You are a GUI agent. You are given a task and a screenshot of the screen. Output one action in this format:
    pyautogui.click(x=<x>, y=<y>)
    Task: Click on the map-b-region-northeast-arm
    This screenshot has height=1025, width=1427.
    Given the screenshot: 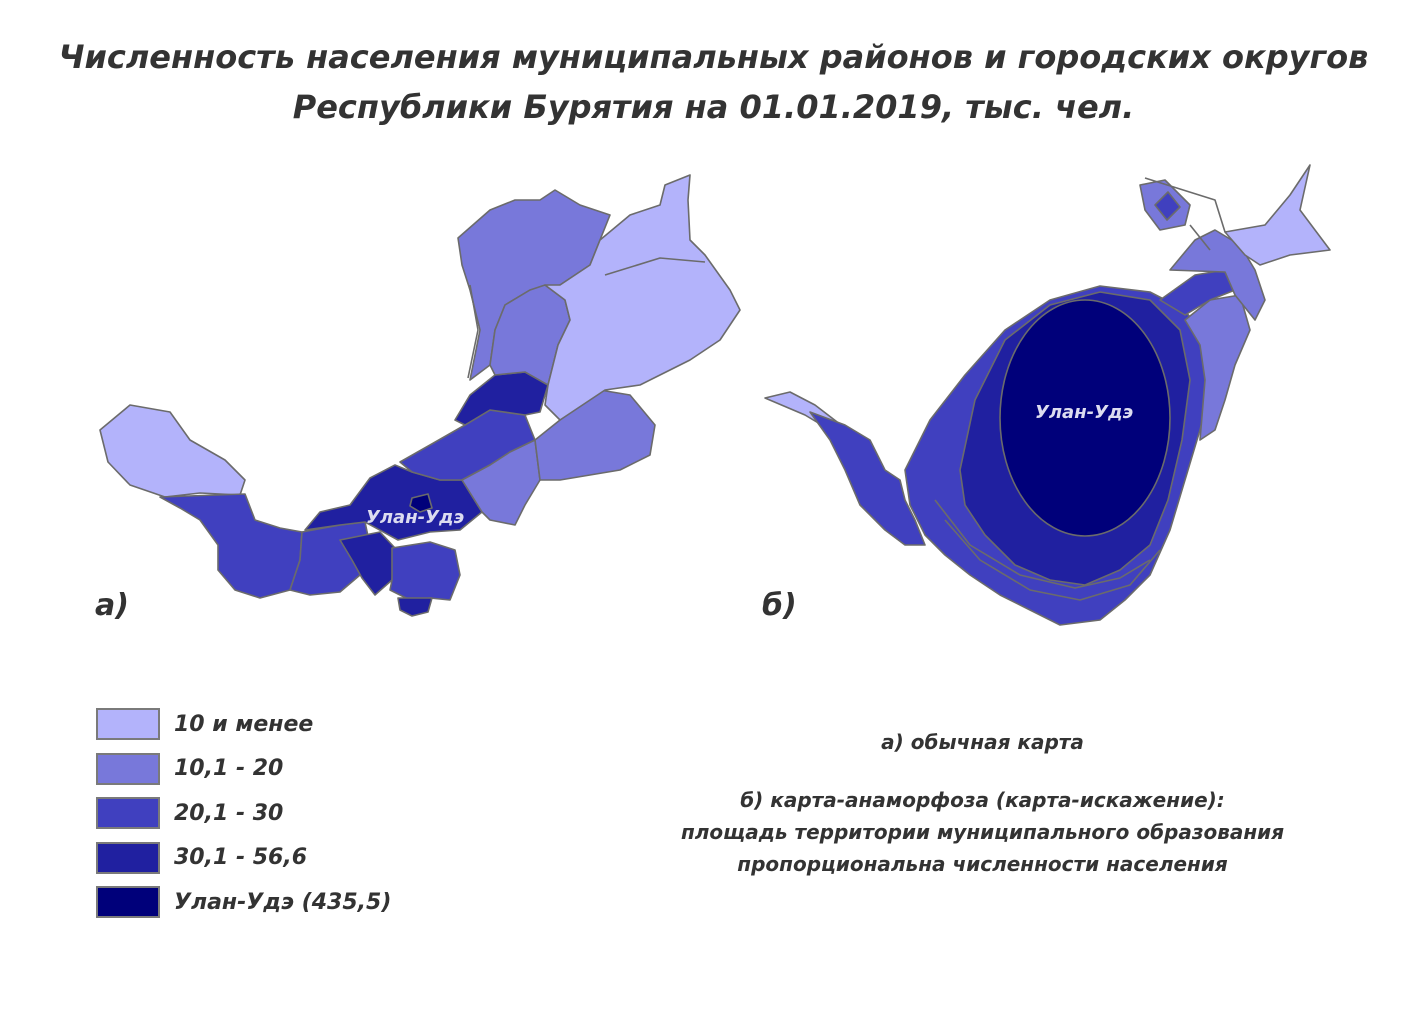 What is the action you would take?
    pyautogui.click(x=1217, y=275)
    